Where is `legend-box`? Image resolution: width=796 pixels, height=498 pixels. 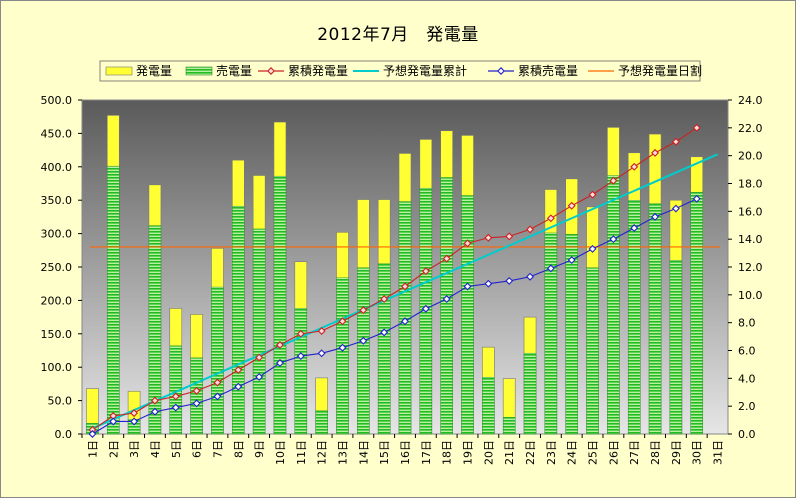
legend-box is located at coordinates (400, 71).